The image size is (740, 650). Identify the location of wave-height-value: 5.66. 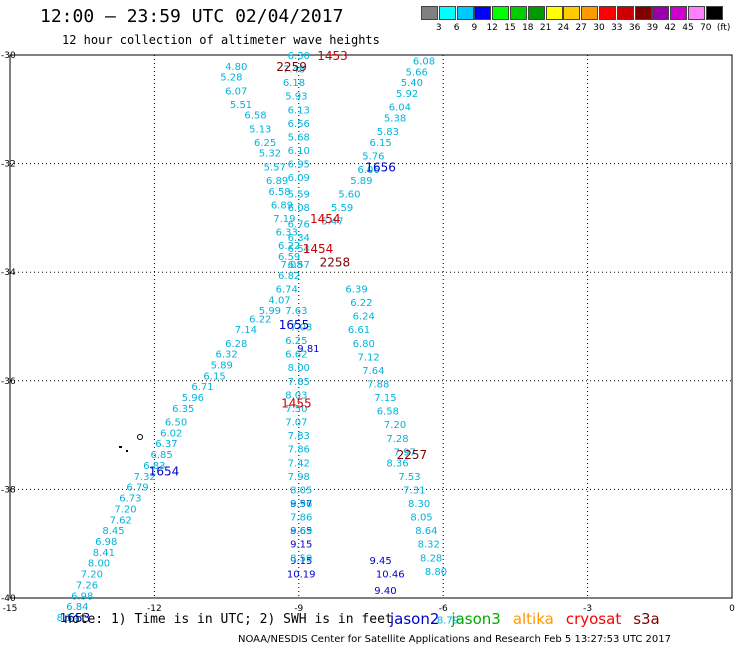
(417, 72).